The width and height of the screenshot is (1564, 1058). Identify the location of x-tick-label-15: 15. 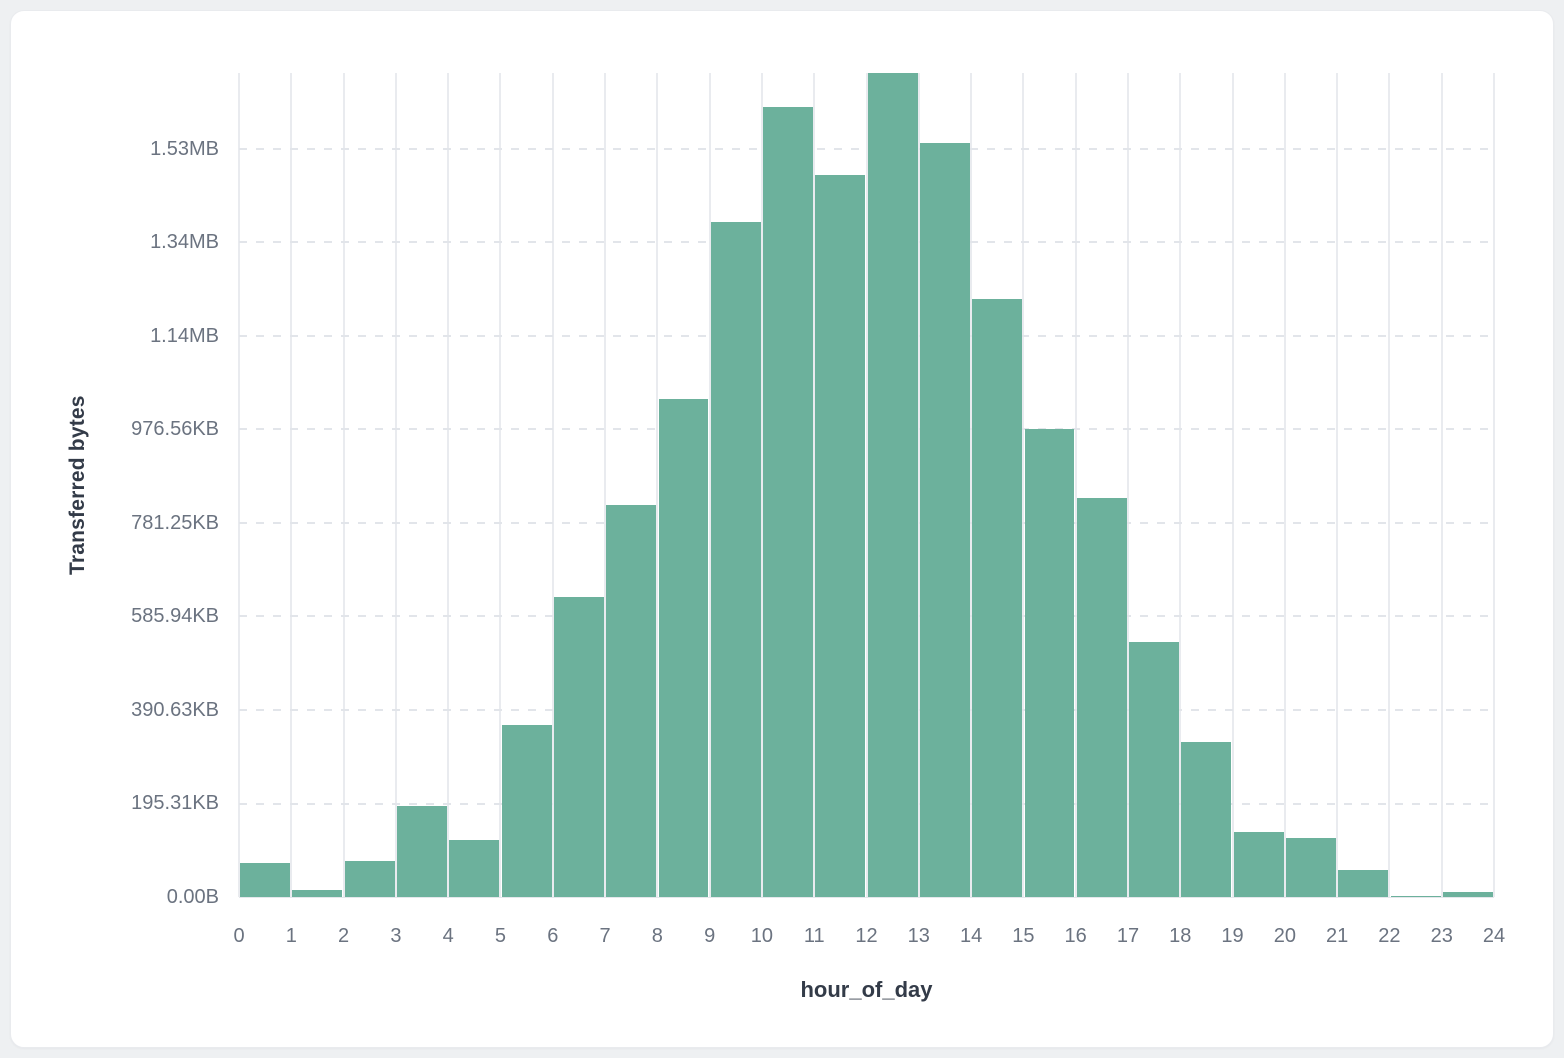
(1023, 936).